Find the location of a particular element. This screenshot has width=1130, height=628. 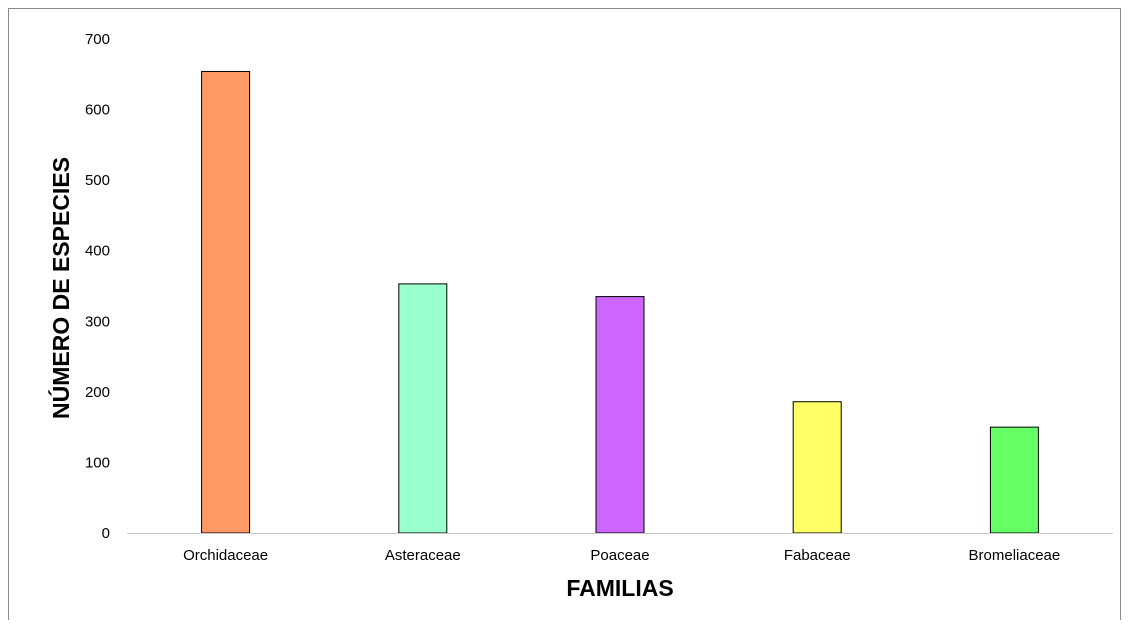

x-tick-label: Bromeliaceae is located at coordinates (1015, 555).